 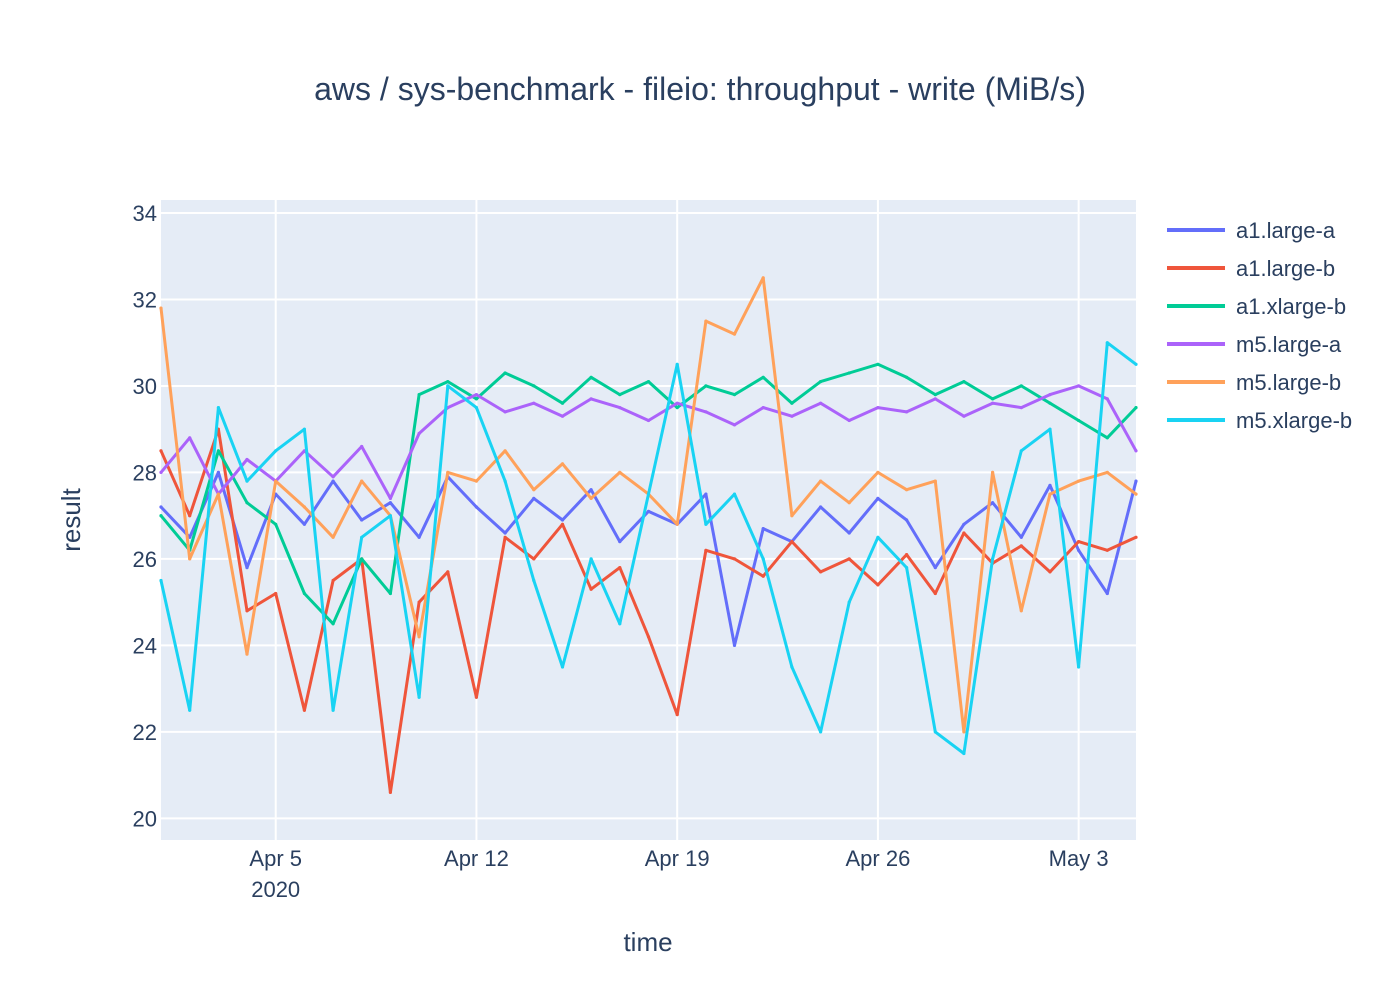 What do you see at coordinates (1254, 344) in the screenshot?
I see `legend-item-m5.large-a: m5.large-a` at bounding box center [1254, 344].